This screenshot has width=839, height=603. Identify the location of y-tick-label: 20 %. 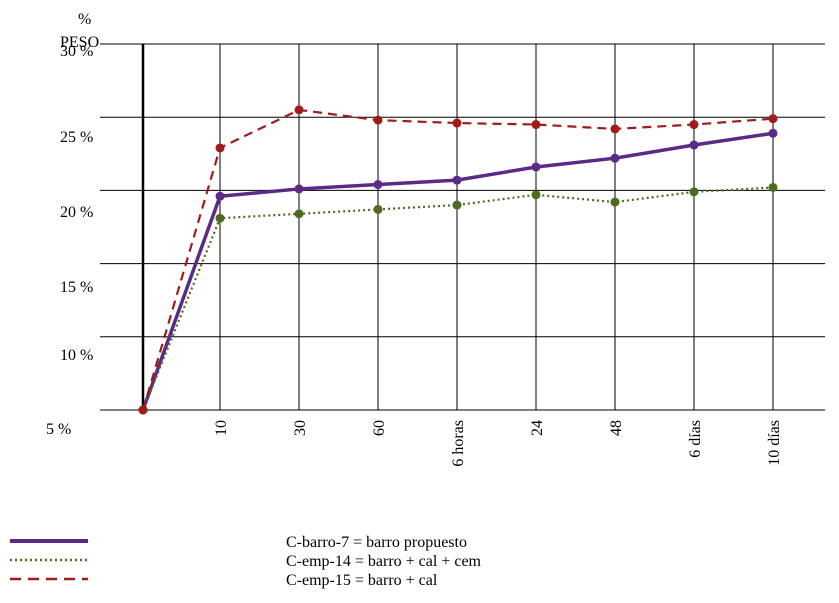
(76, 212).